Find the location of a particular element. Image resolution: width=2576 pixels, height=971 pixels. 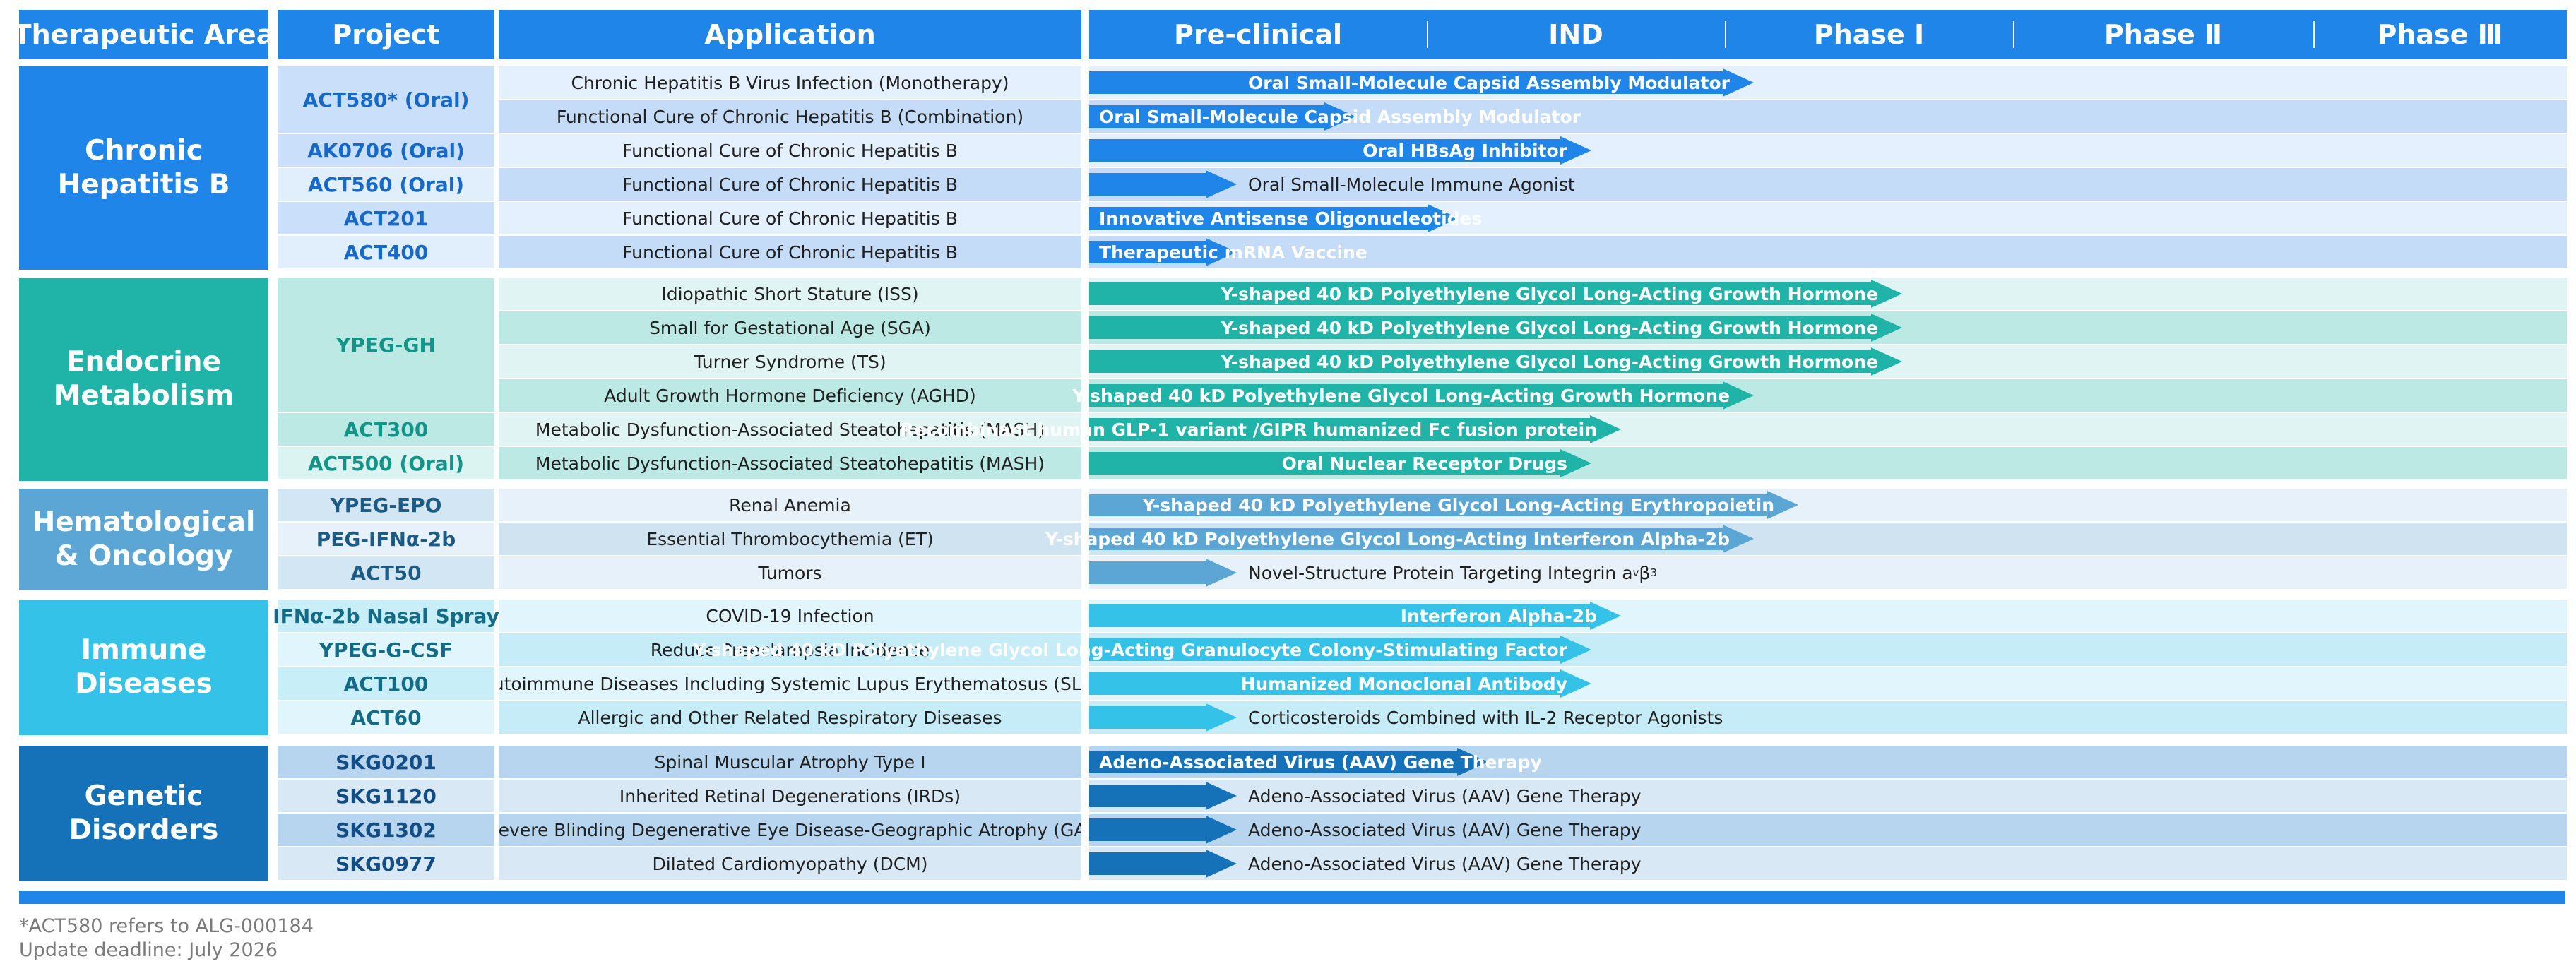

area-label-line: Genetic is located at coordinates (143, 796).